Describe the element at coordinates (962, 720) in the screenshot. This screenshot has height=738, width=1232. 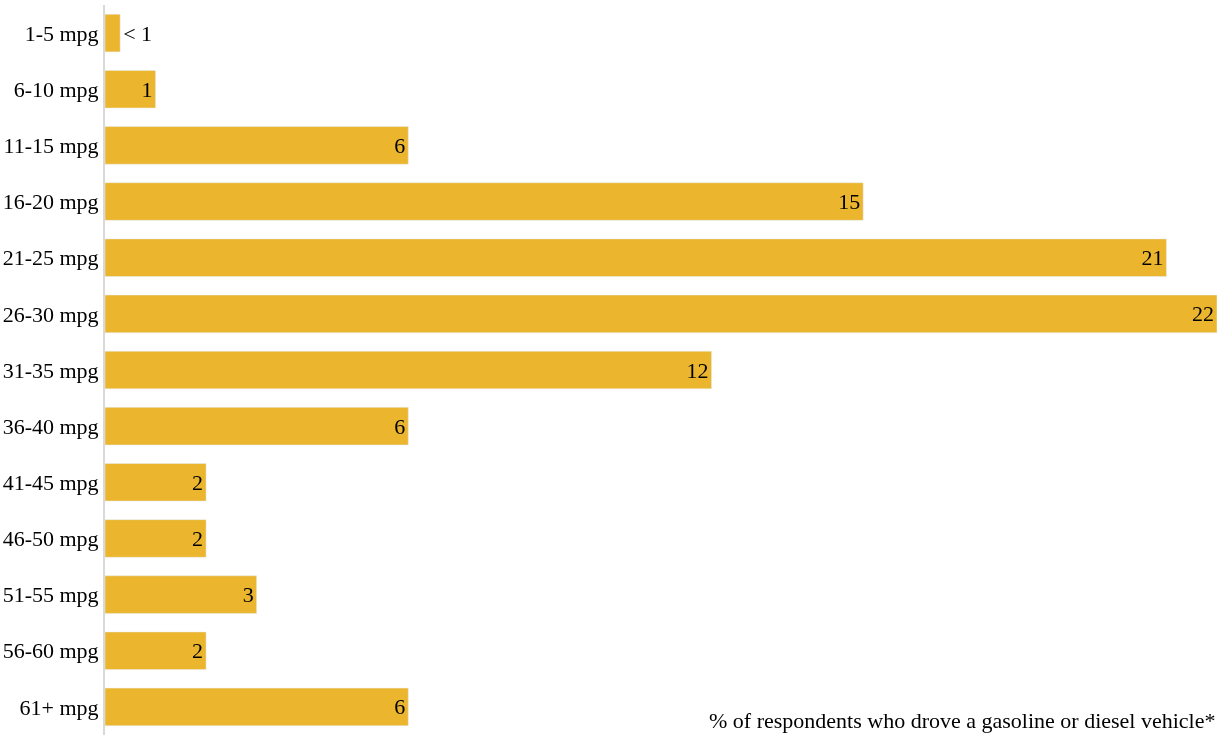
I see `annotation: % of respondents who drove a gasoline or diesel vehicle*` at that location.